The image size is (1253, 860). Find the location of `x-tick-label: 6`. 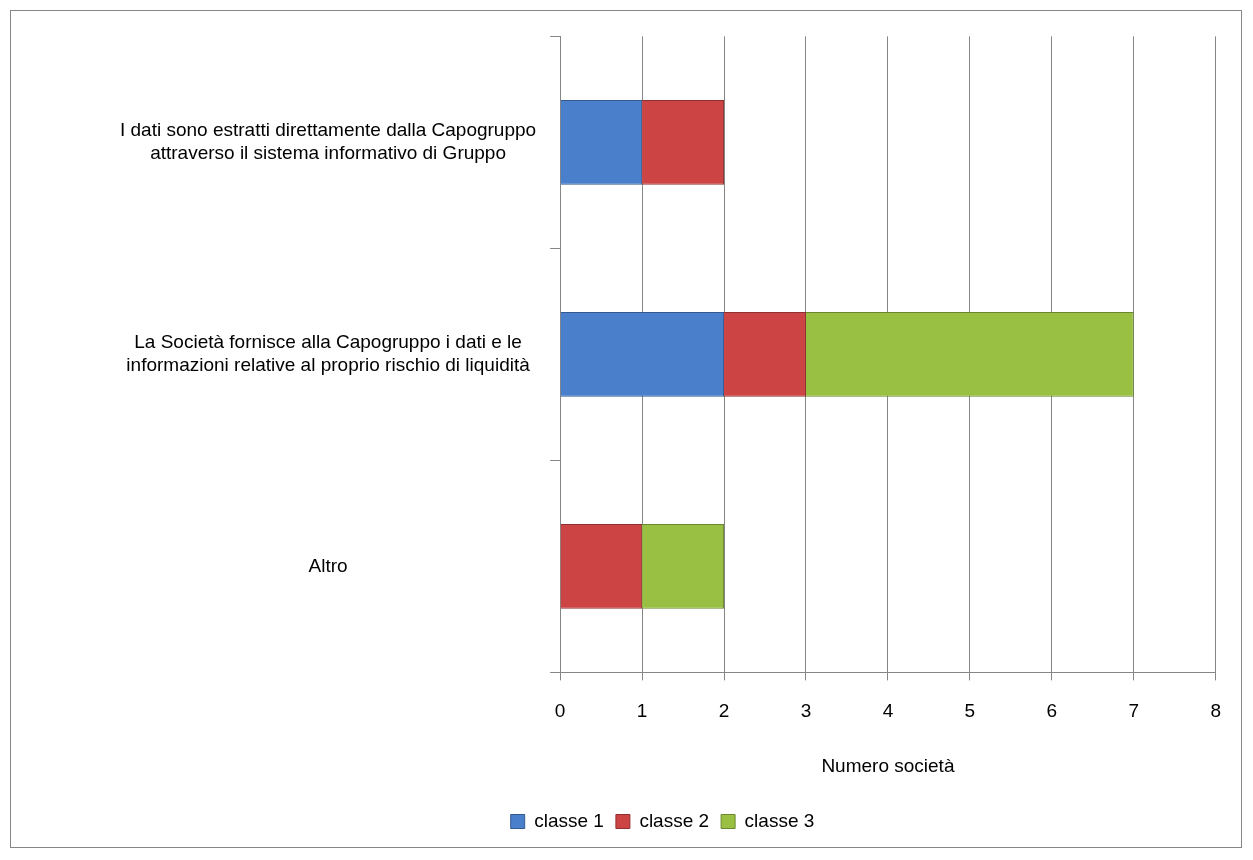

x-tick-label: 6 is located at coordinates (1052, 711).